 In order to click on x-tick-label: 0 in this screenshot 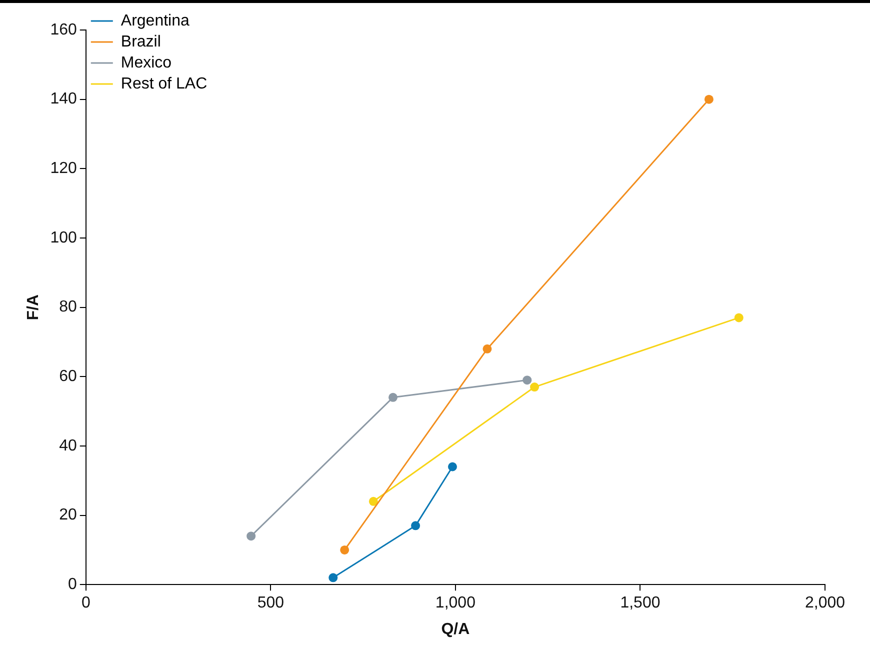, I will do `click(85, 603)`.